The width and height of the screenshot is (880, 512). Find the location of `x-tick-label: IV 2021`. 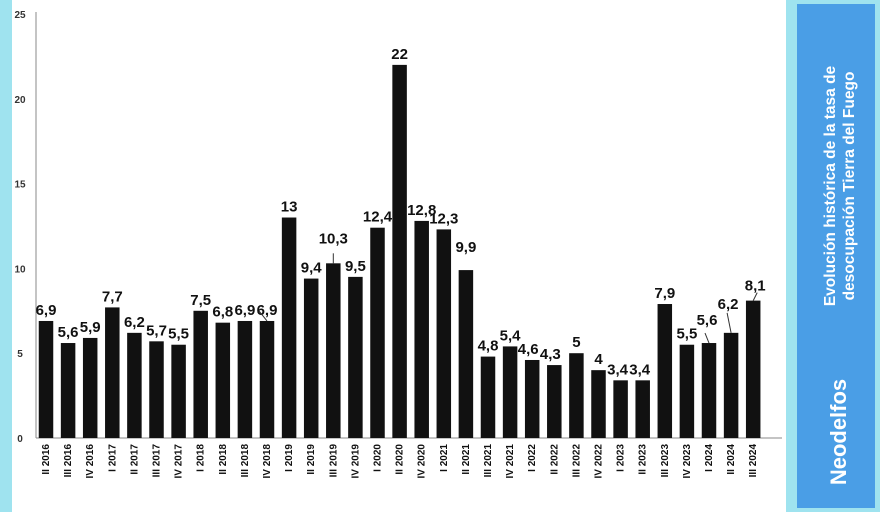

x-tick-label: IV 2021 is located at coordinates (510, 461).